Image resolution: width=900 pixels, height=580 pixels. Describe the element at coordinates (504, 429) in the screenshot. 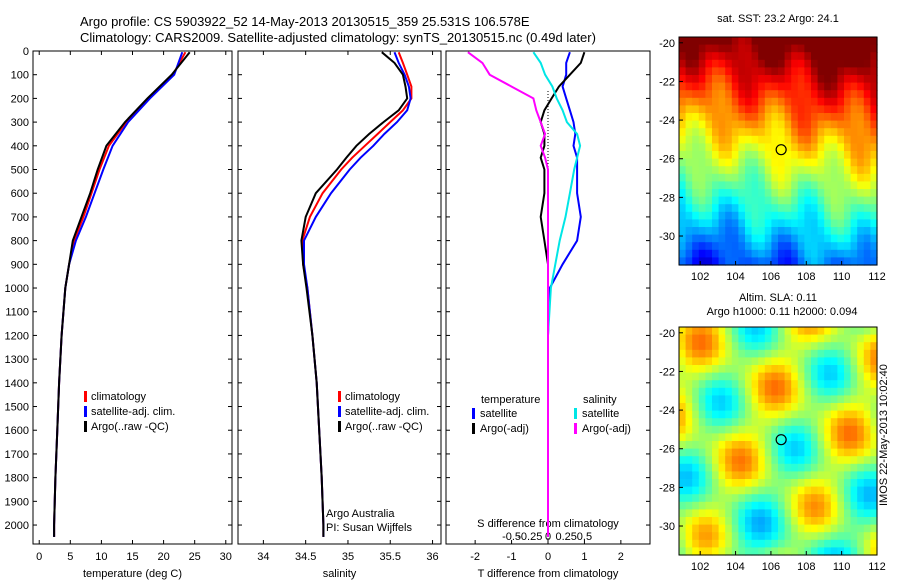

I see `legend-label: Argo(-adj)` at that location.